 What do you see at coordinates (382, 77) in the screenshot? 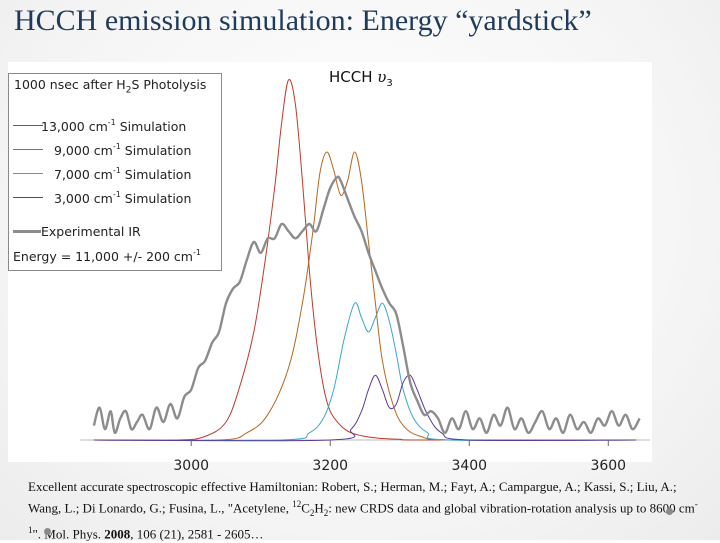
I see `band-mode-symbol: υ` at bounding box center [382, 77].